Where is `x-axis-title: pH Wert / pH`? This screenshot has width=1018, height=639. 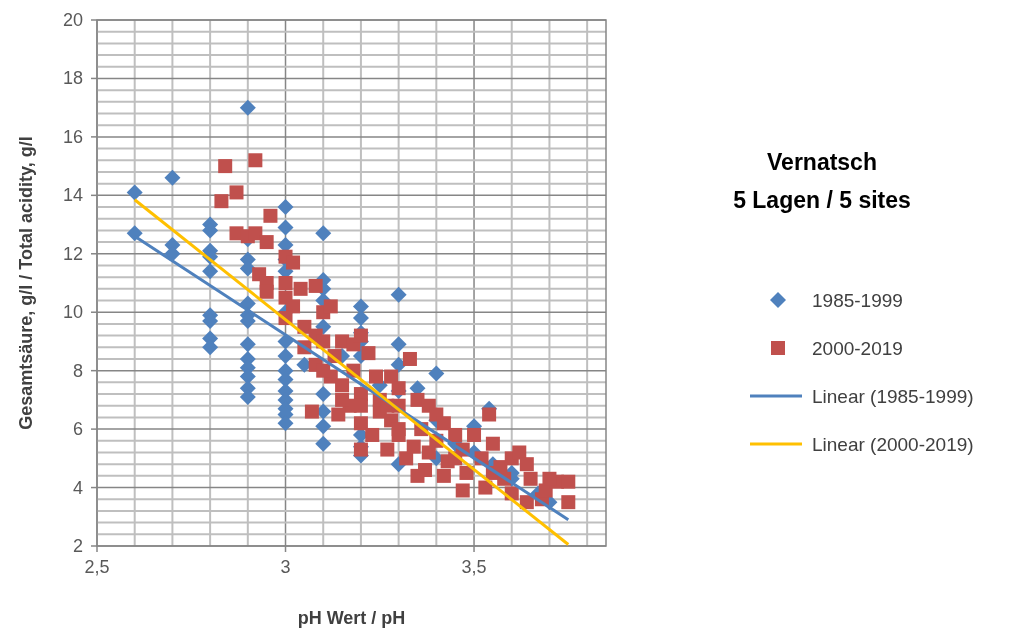 x-axis-title: pH Wert / pH is located at coordinates (351, 618).